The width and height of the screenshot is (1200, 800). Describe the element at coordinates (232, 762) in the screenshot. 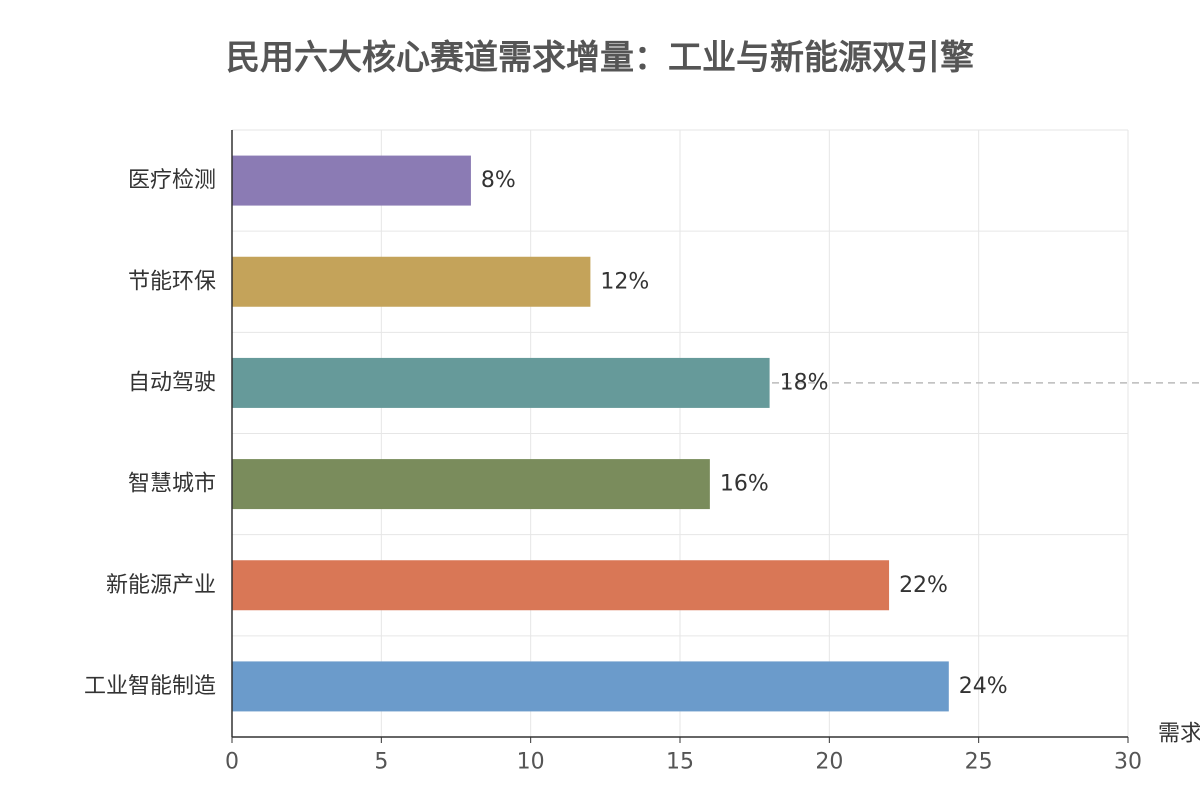

I see `x-tick-label-0: 0` at that location.